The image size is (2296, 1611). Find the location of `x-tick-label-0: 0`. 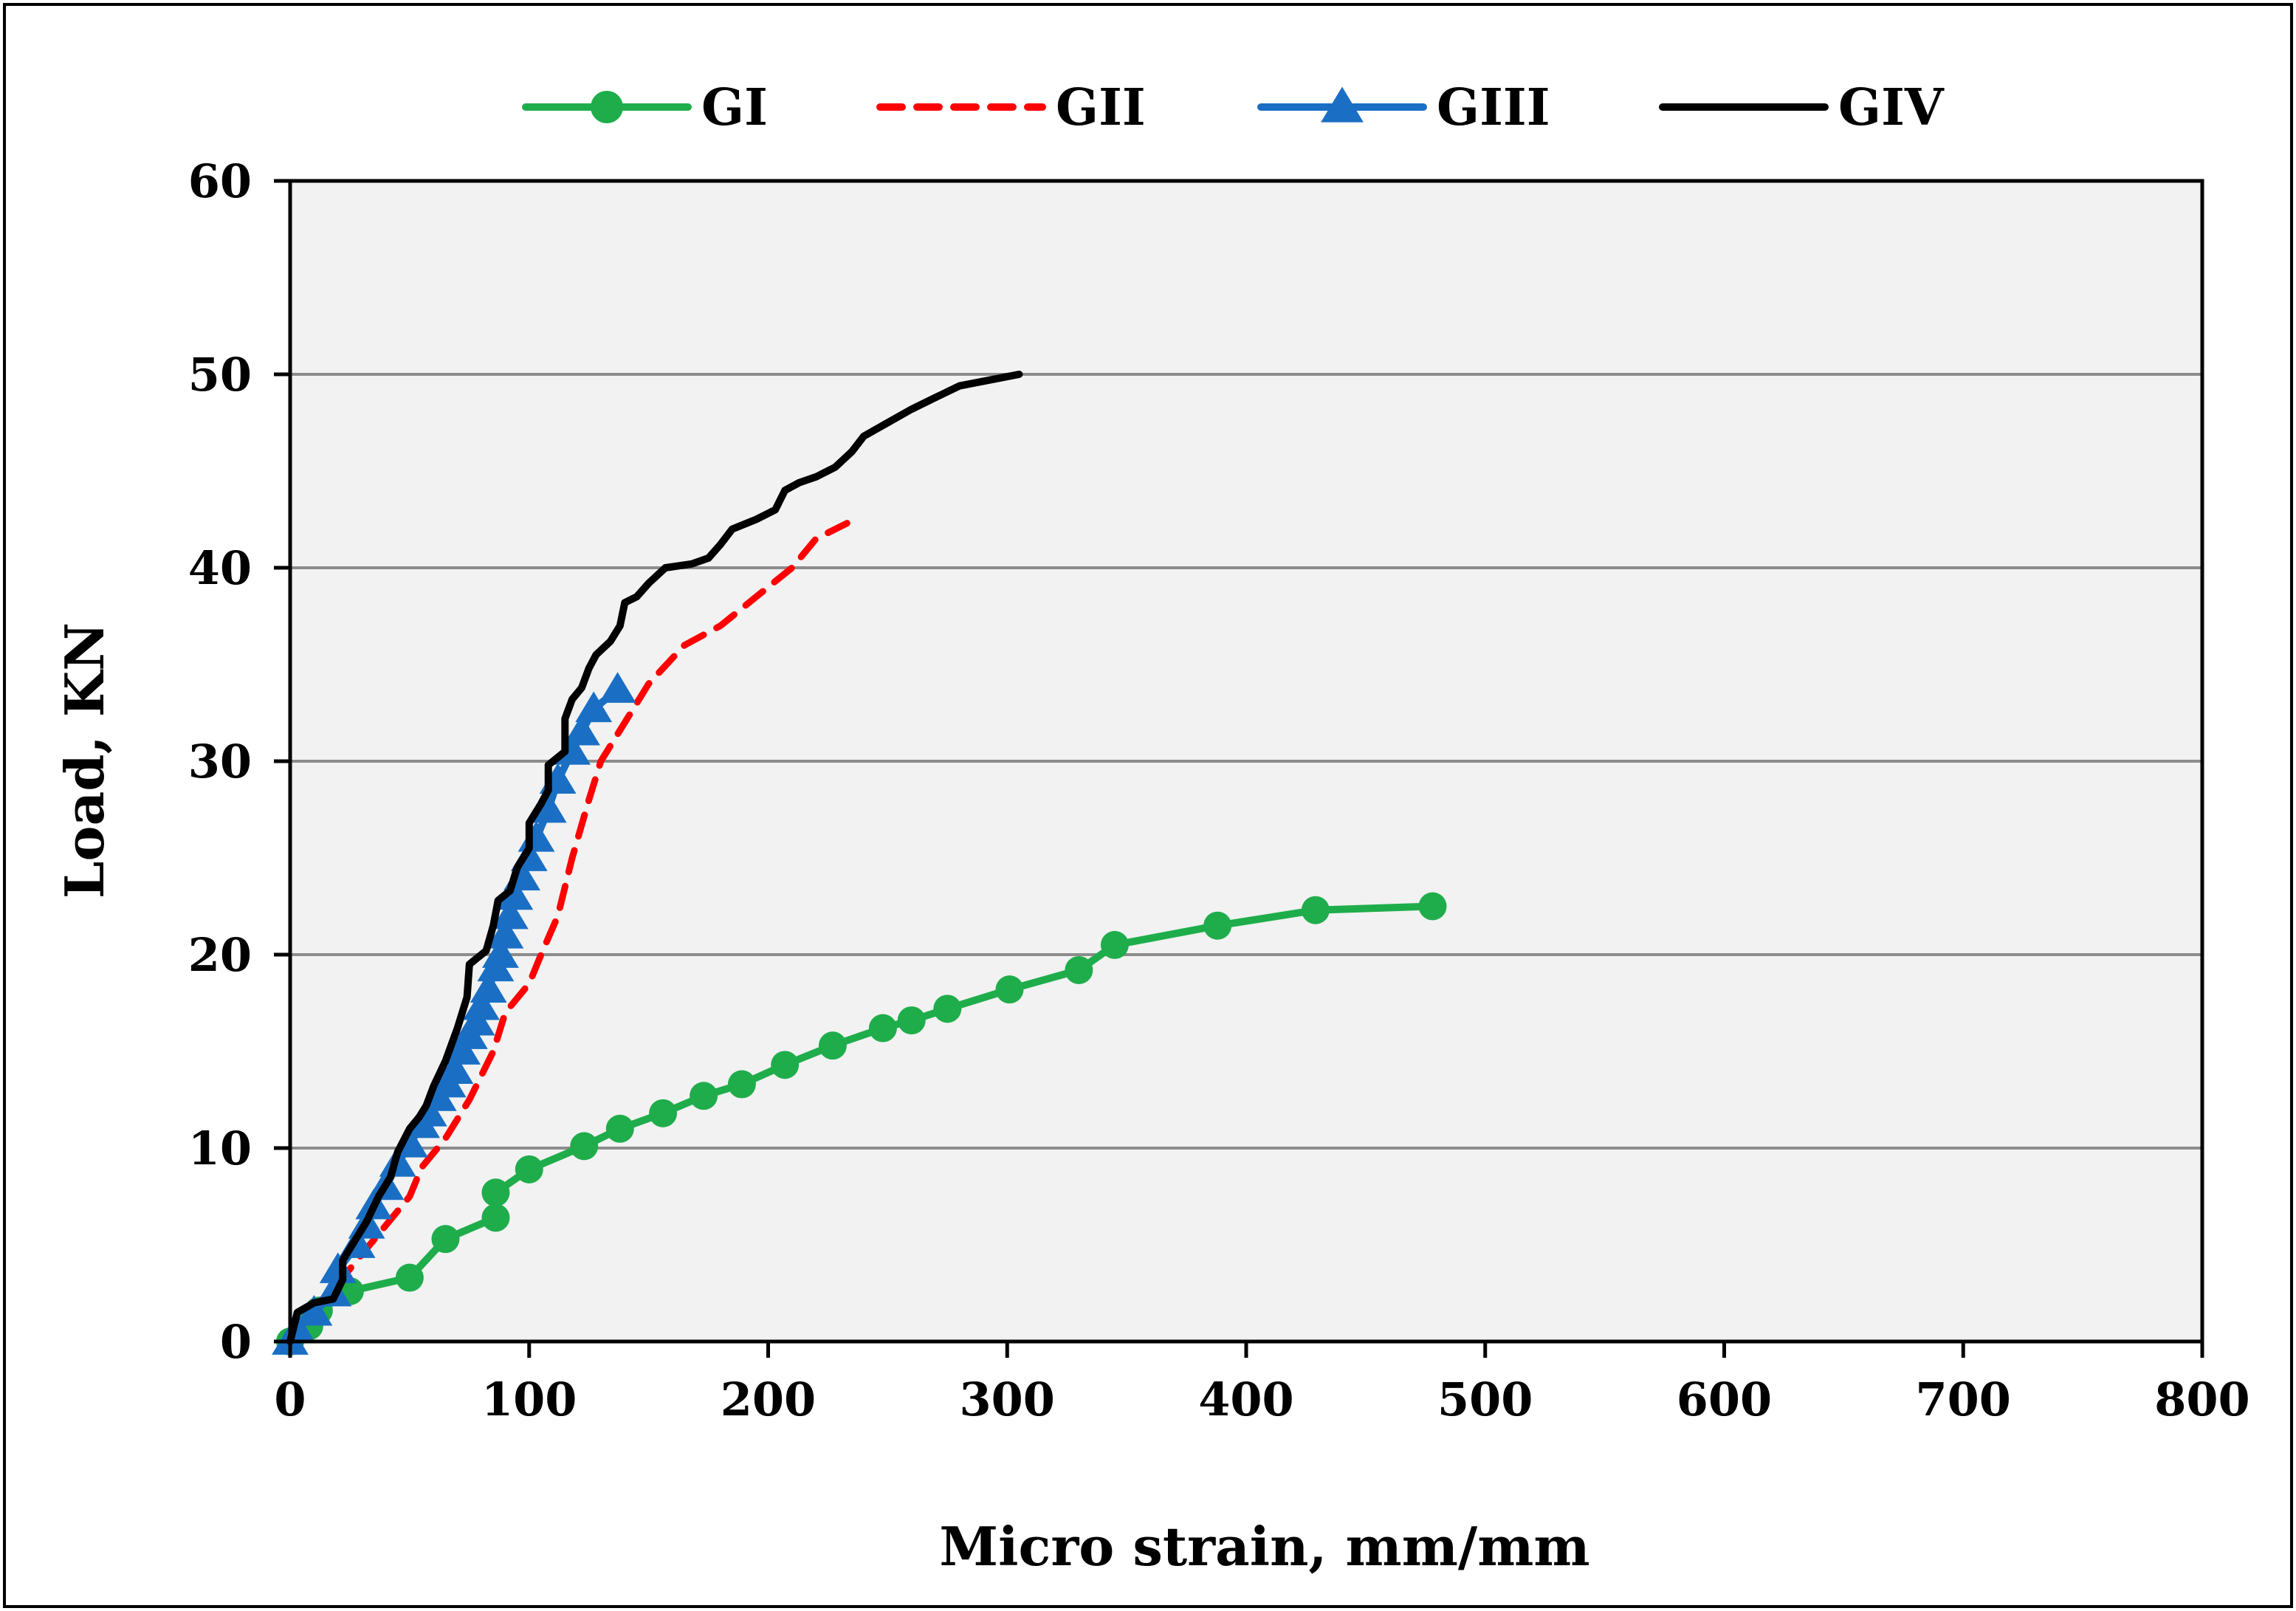

x-tick-label-0: 0 is located at coordinates (290, 1399).